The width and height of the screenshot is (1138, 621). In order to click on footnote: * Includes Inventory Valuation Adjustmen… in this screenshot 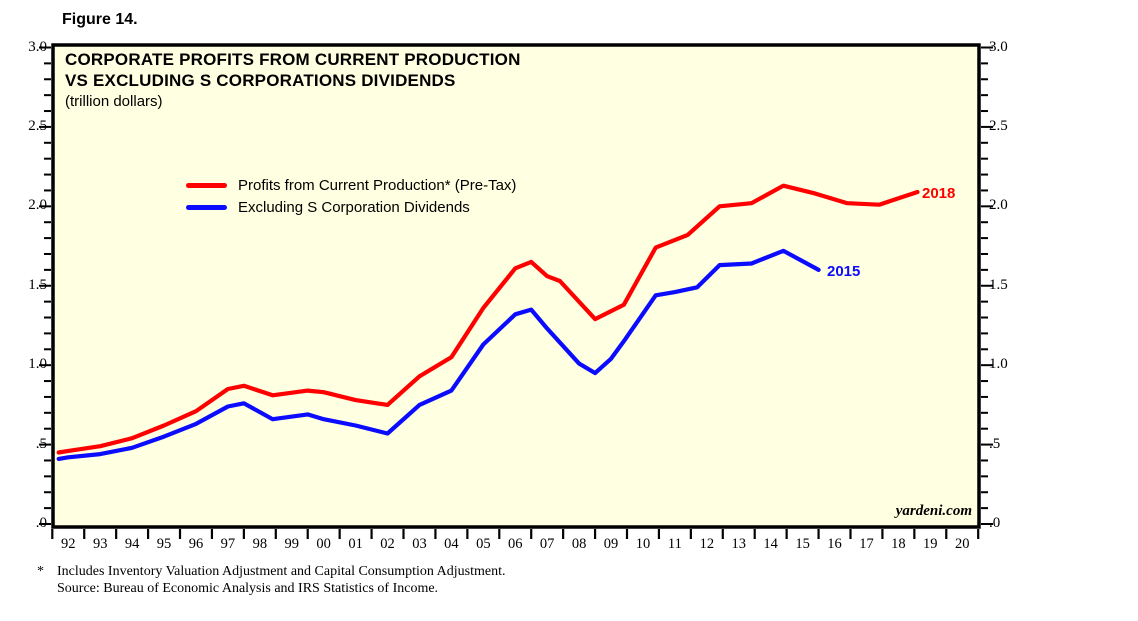, I will do `click(271, 580)`.